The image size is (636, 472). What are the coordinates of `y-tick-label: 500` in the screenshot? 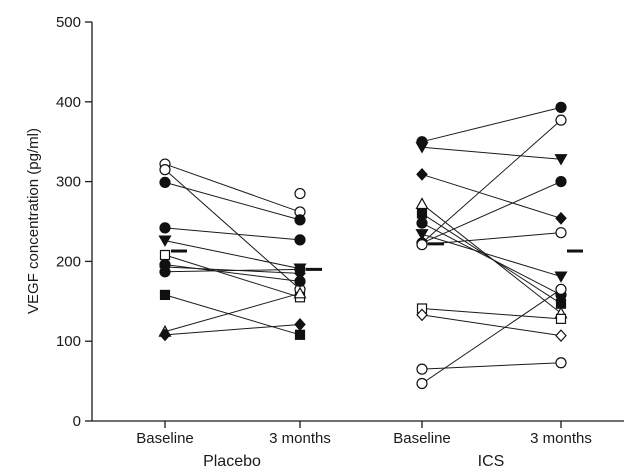 It's located at (68, 22).